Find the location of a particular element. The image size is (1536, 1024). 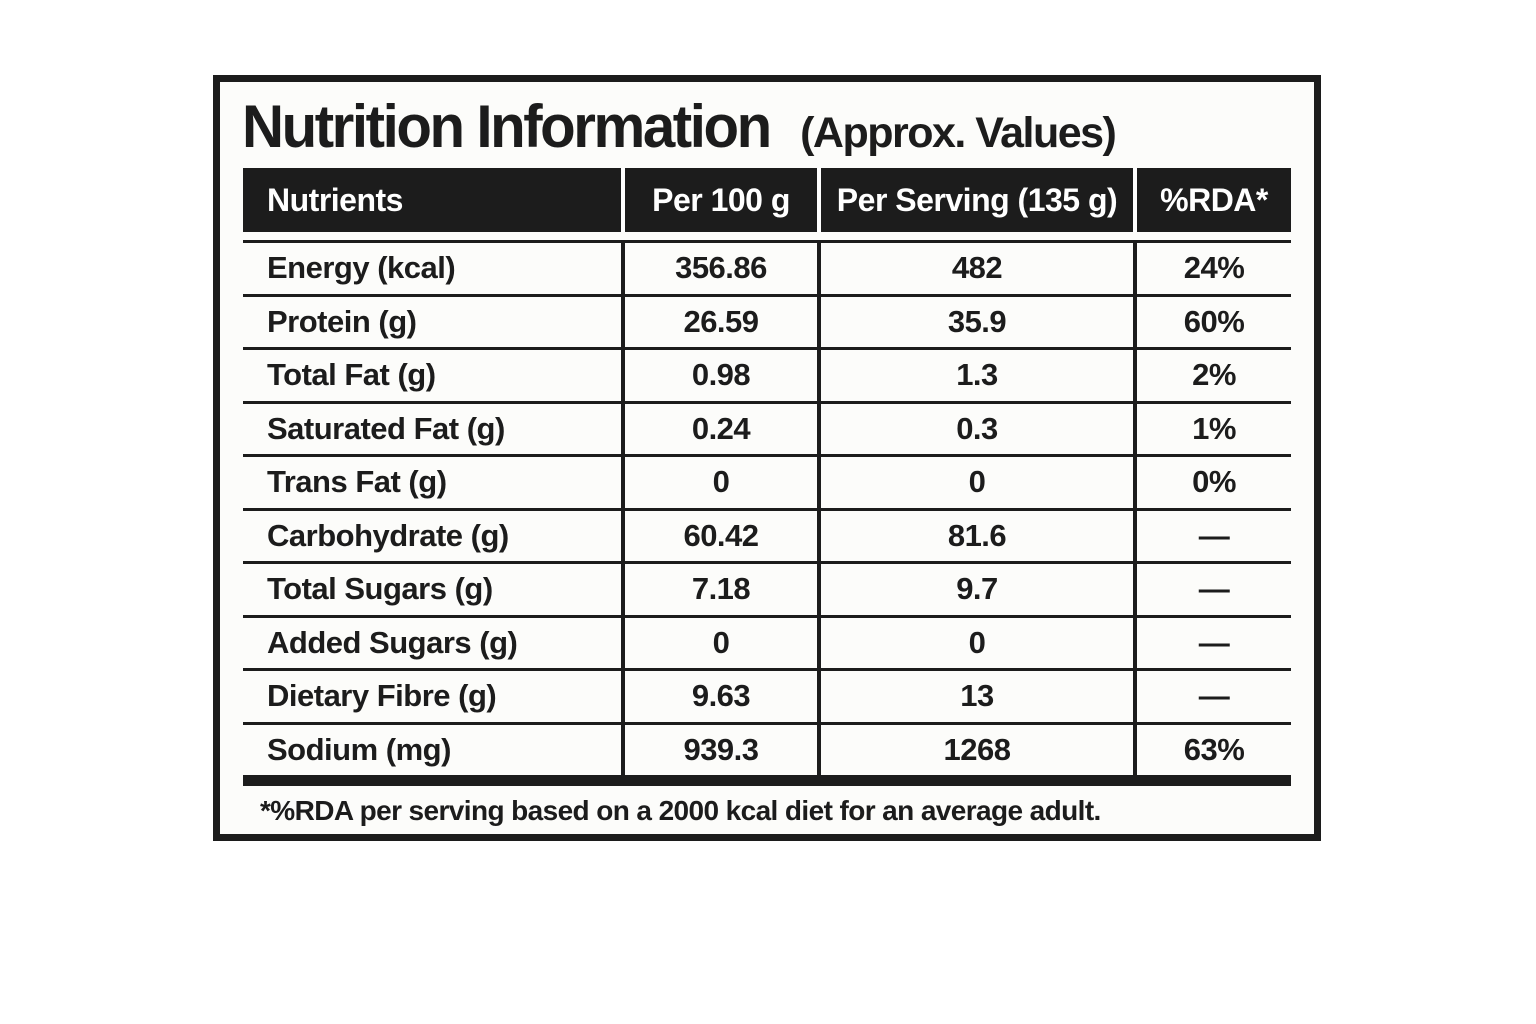

table-row: Dietary Fibre (g) 9.63 13 — is located at coordinates (767, 695).